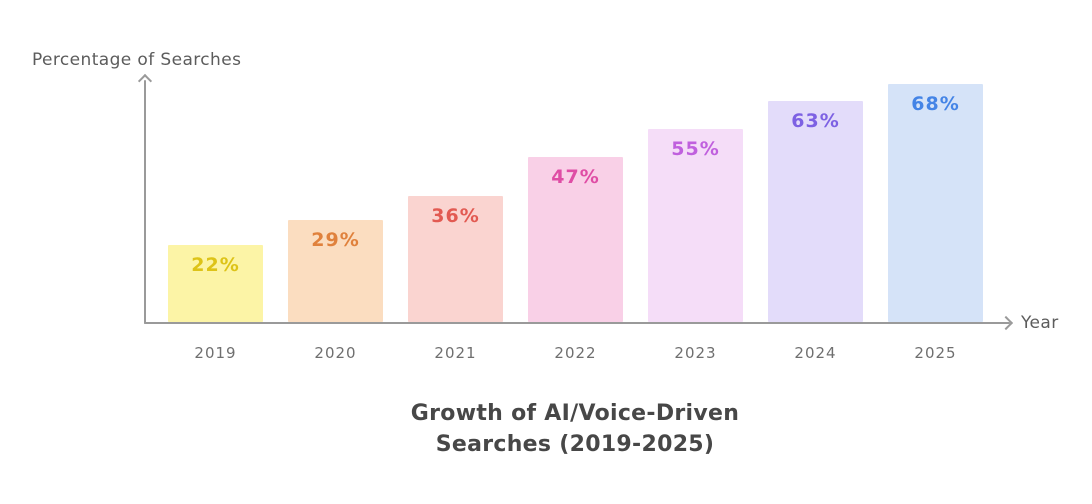  Describe the element at coordinates (935, 353) in the screenshot. I see `x-tick-label-2025: 2025` at that location.